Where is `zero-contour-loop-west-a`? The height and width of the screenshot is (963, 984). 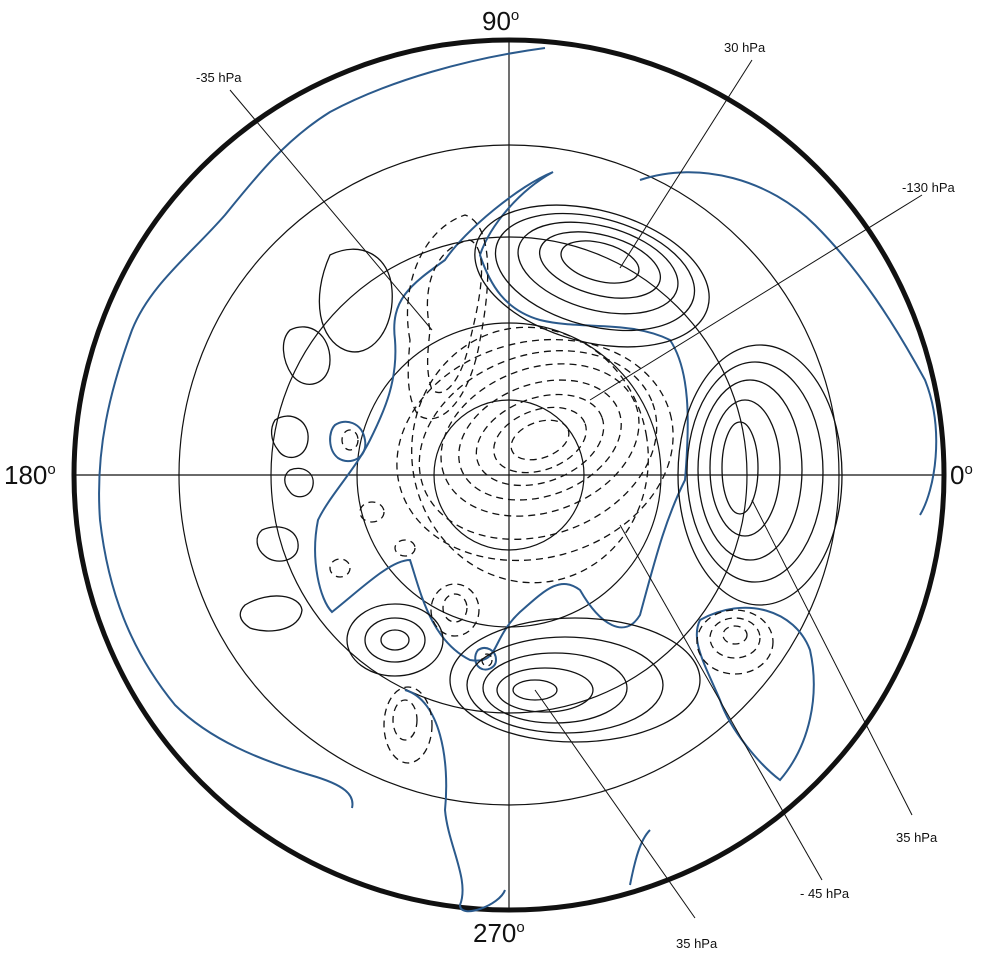 zero-contour-loop-west-a is located at coordinates (348, 441).